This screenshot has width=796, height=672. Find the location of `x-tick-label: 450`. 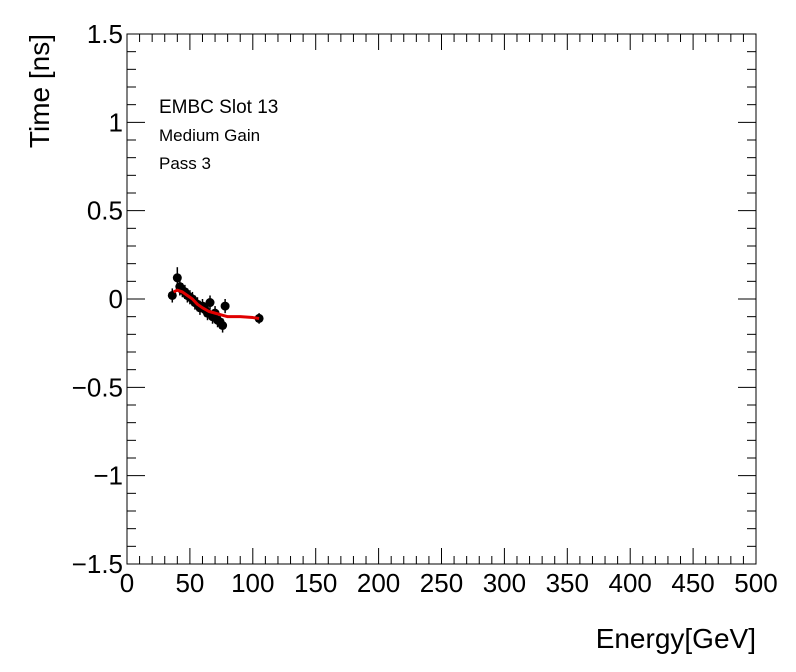

x-tick-label: 450 is located at coordinates (692, 583).